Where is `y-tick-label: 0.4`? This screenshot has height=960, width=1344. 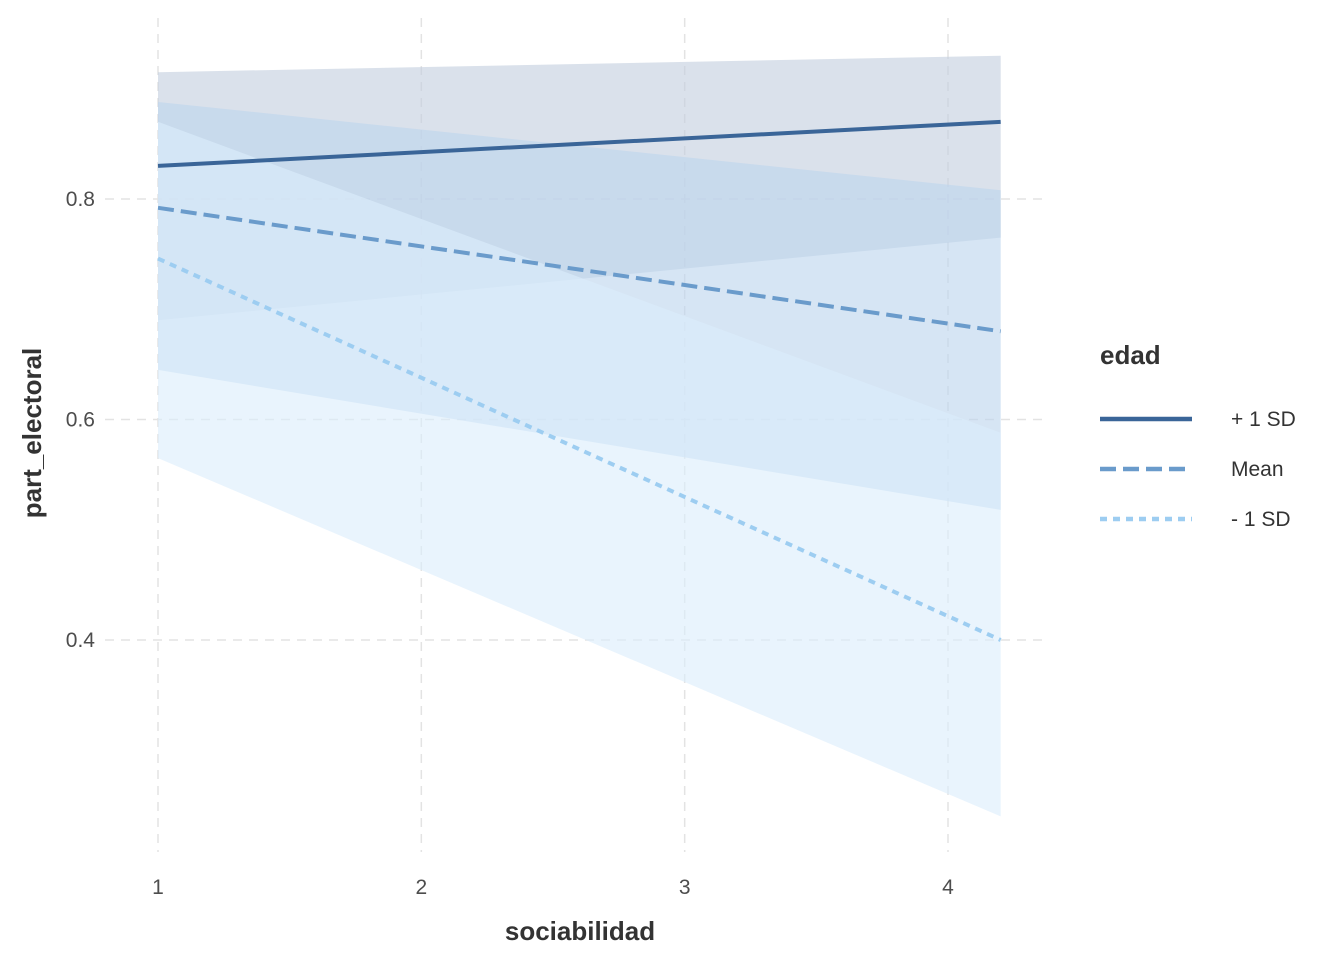
y-tick-label: 0.4 is located at coordinates (81, 640).